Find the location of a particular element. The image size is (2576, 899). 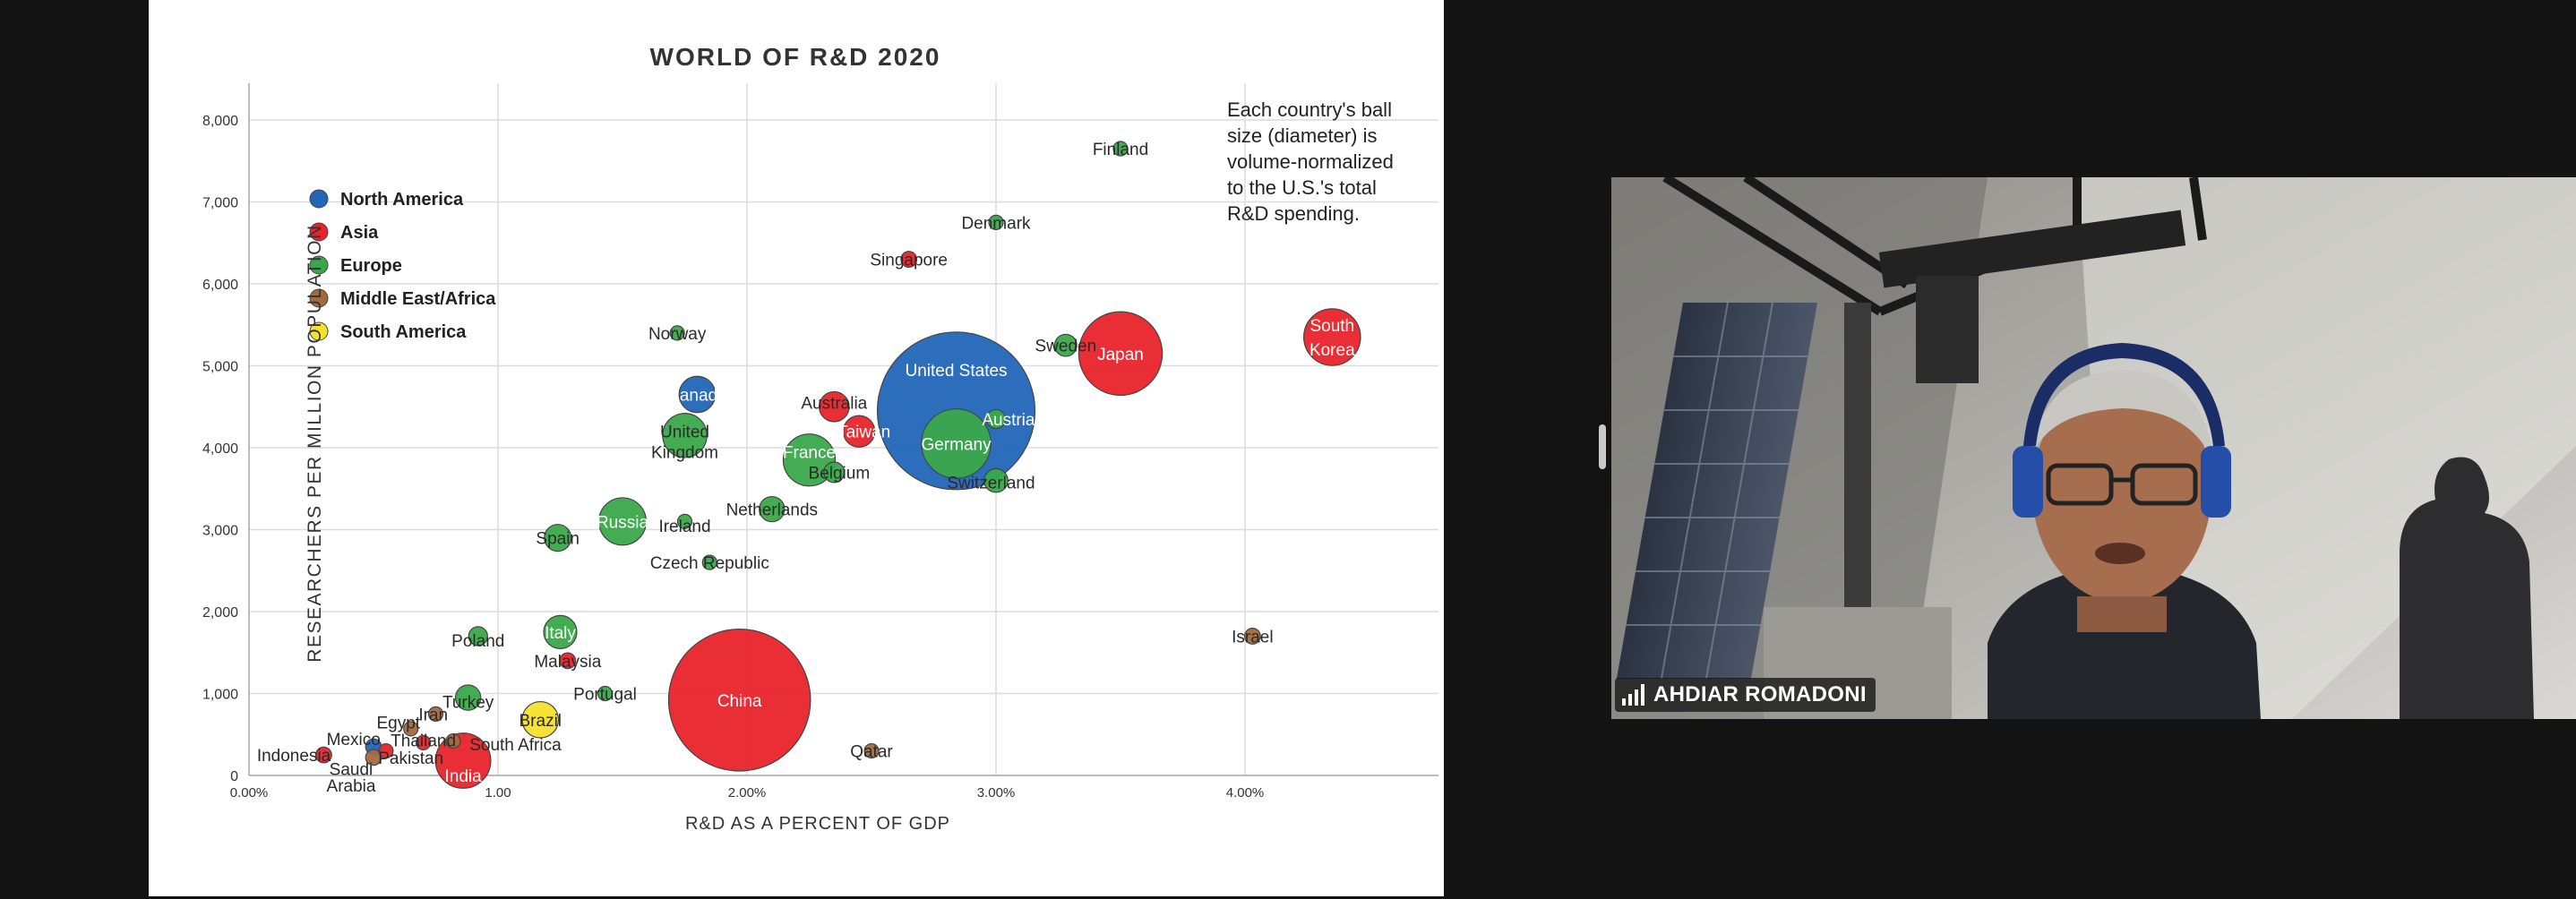

legend-entry: North America is located at coordinates (402, 200).